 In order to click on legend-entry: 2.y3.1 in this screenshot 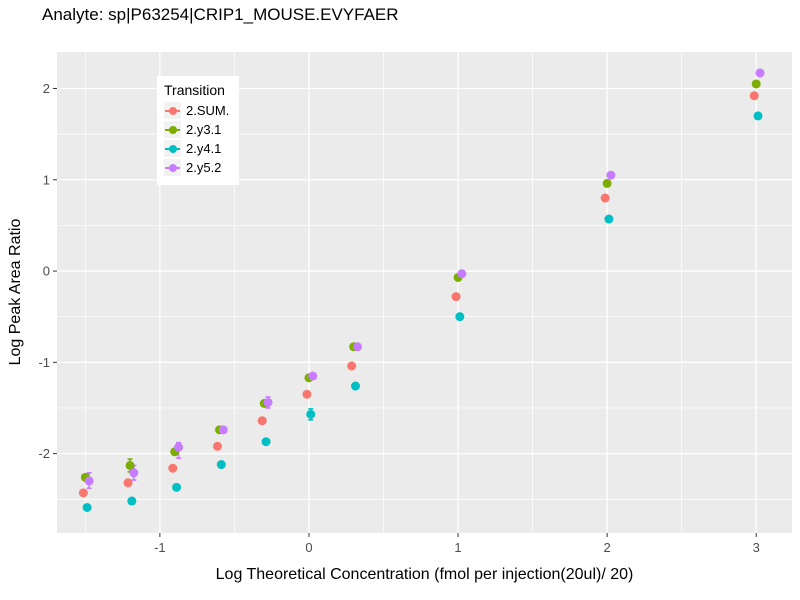, I will do `click(196, 129)`.